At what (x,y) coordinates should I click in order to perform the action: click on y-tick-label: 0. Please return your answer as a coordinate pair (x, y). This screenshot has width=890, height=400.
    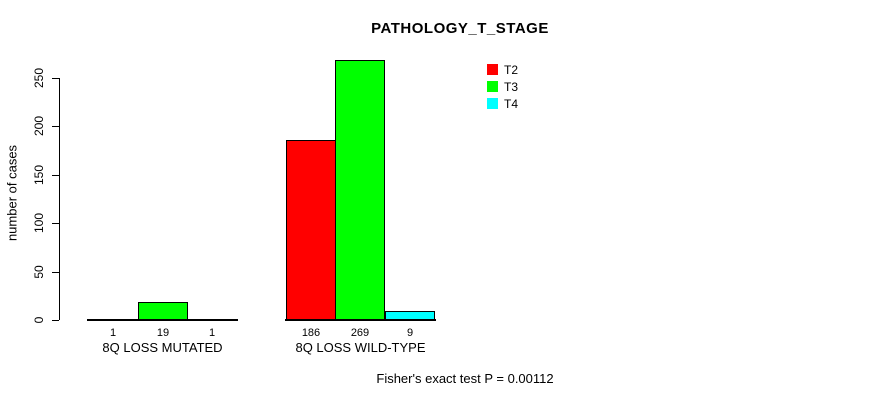
    Looking at the image, I should click on (39, 320).